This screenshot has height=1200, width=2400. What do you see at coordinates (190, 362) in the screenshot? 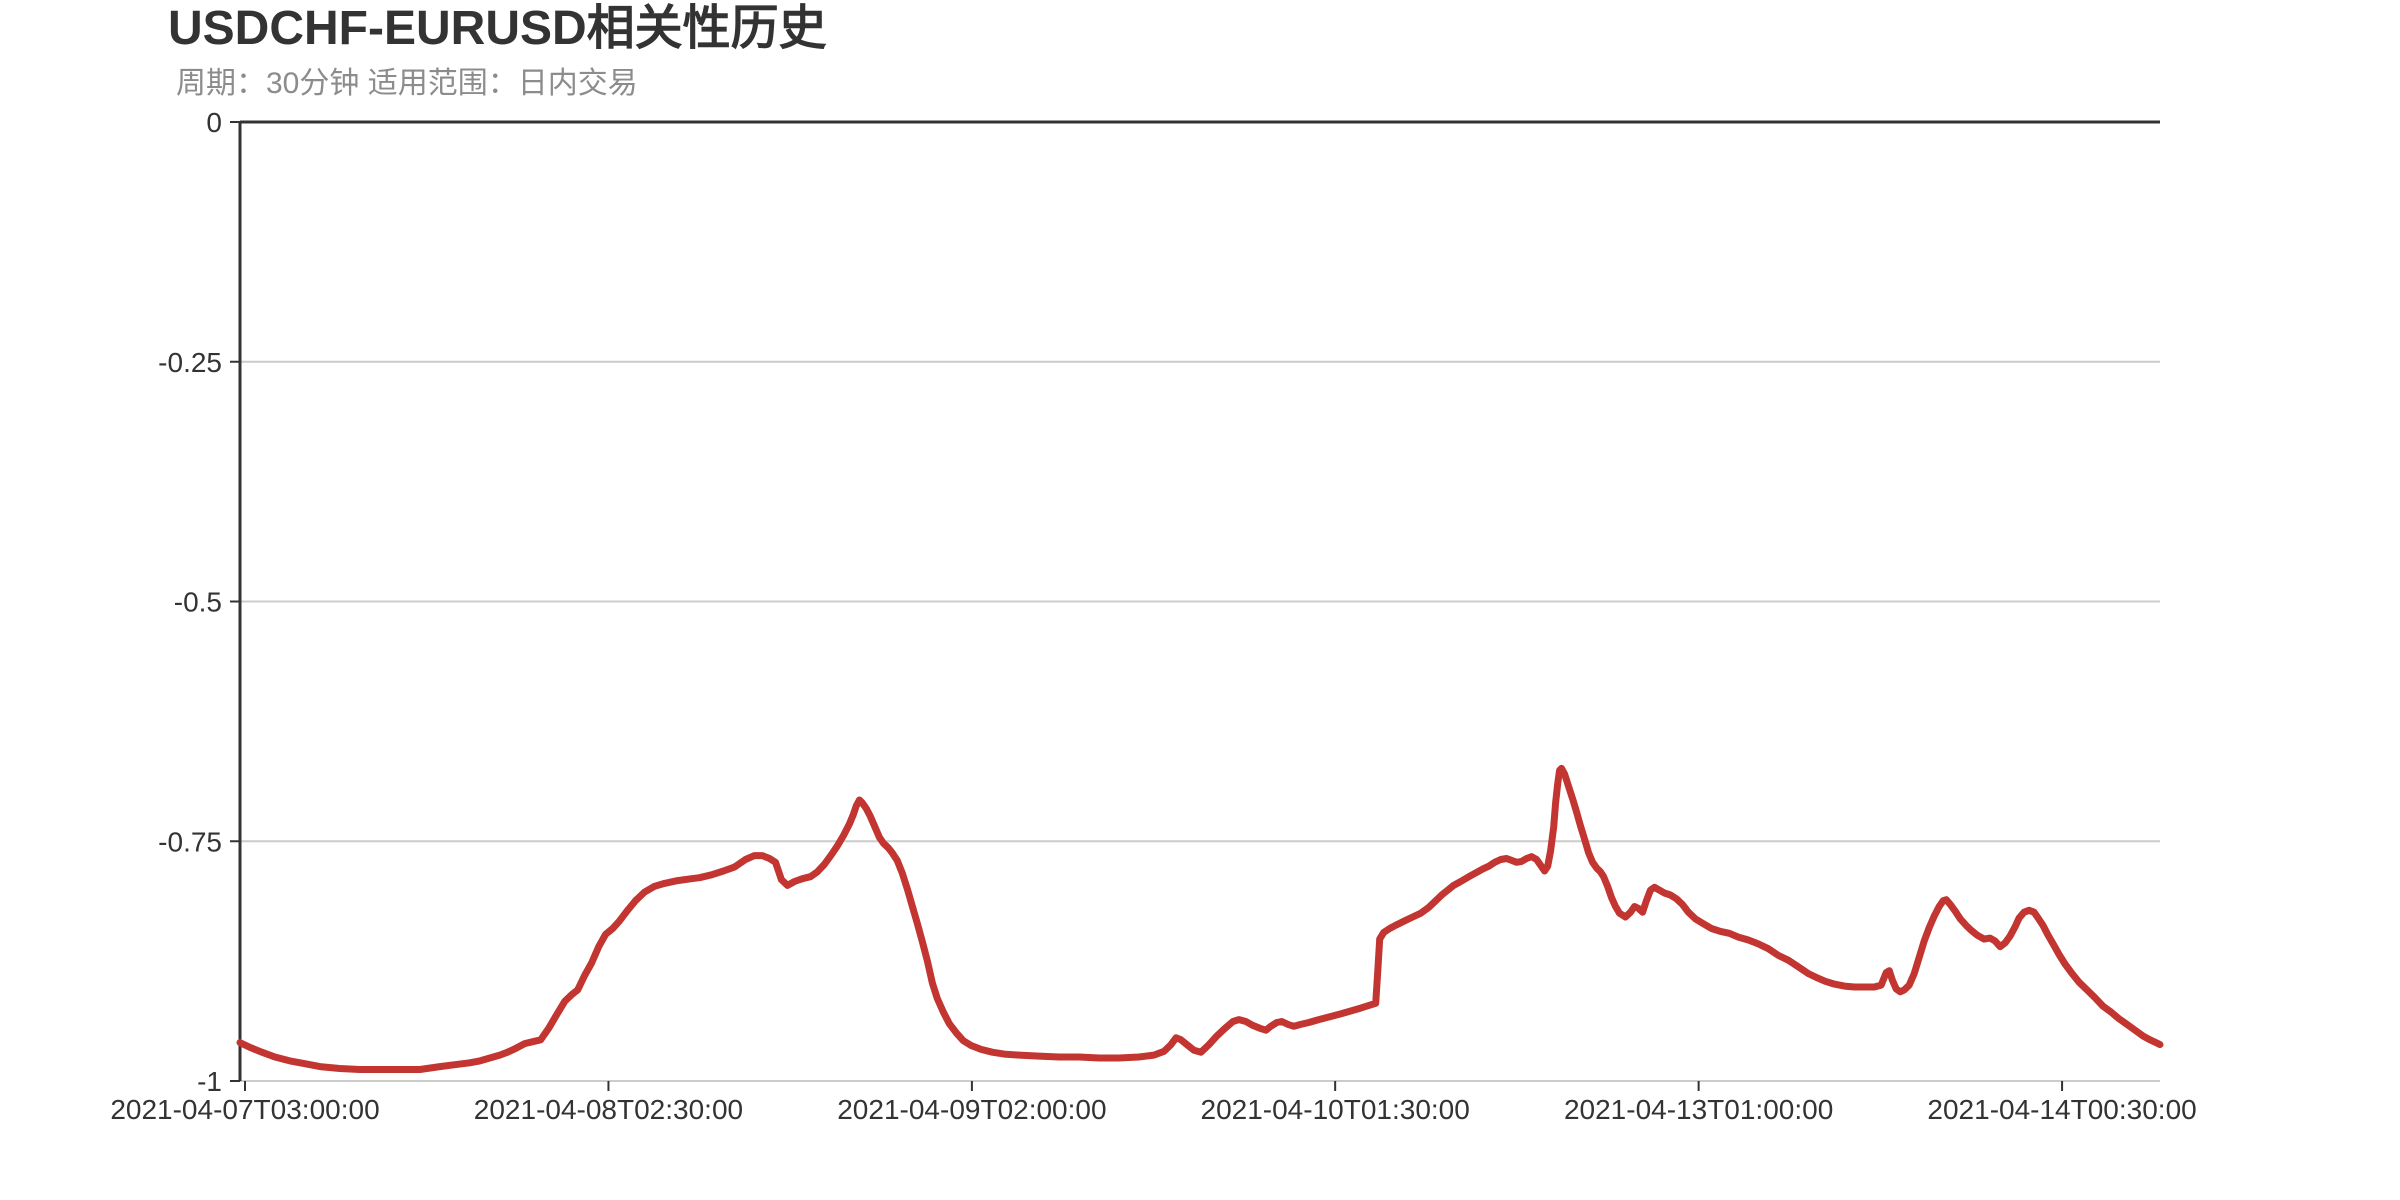
I see `y-axis-label: -0.25` at bounding box center [190, 362].